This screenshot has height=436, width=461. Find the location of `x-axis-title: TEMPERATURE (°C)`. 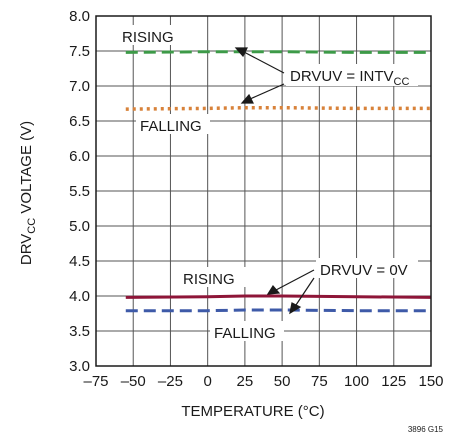

x-axis-title: TEMPERATURE (°C) is located at coordinates (252, 411).